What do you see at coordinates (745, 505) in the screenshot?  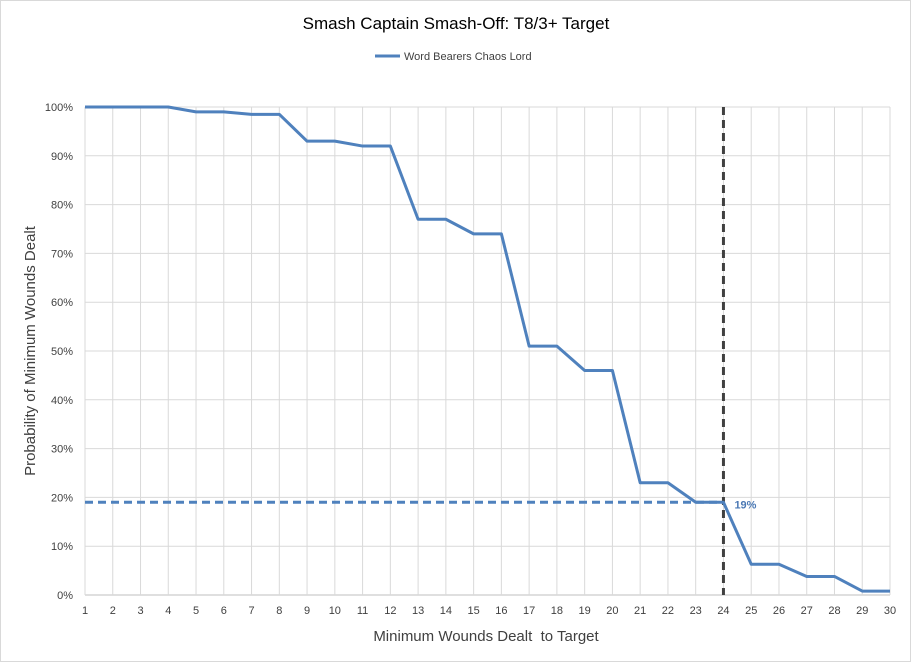 I see `data-label-19pct: 19%` at bounding box center [745, 505].